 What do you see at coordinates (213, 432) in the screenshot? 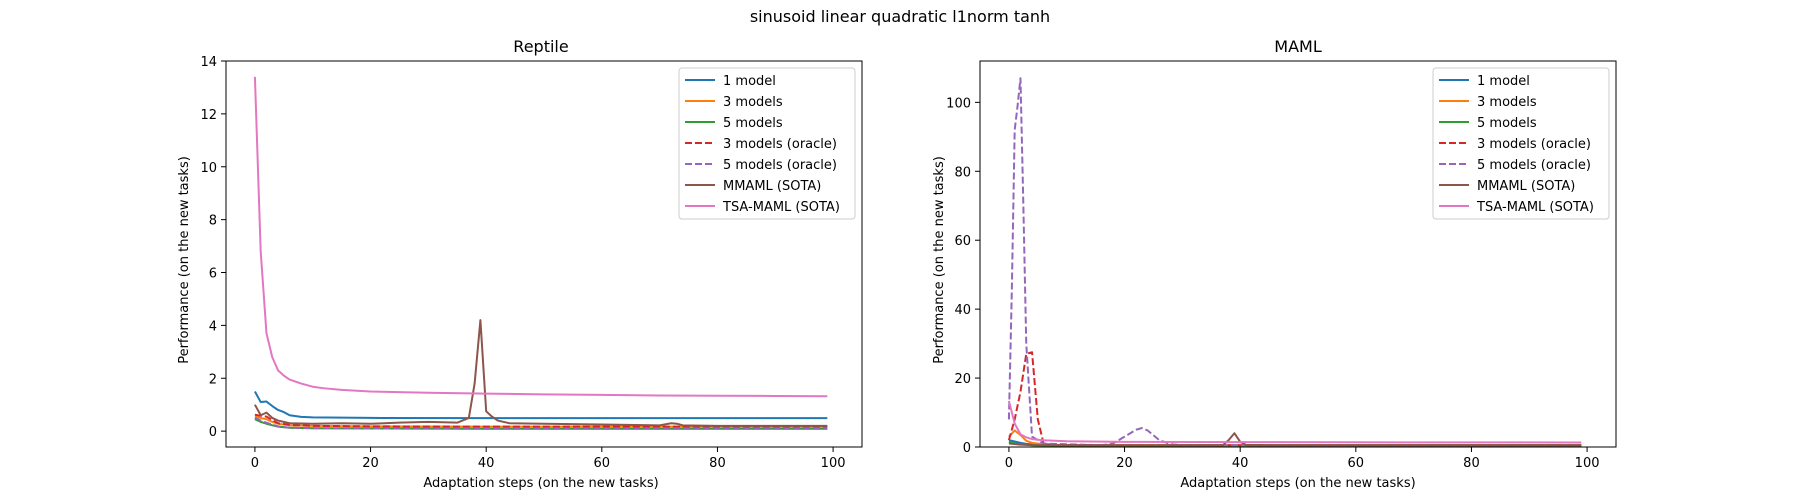
I see `reptile-ytick-label: 0` at bounding box center [213, 432].